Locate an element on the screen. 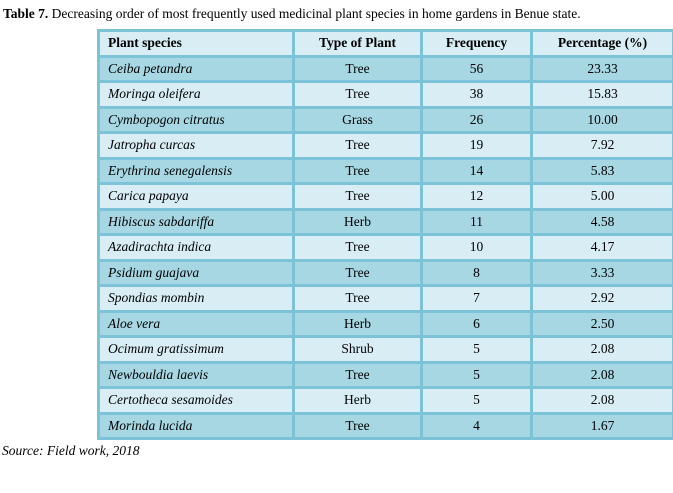 This screenshot has height=493, width=673. cell-percentage: 2.92 is located at coordinates (601, 298).